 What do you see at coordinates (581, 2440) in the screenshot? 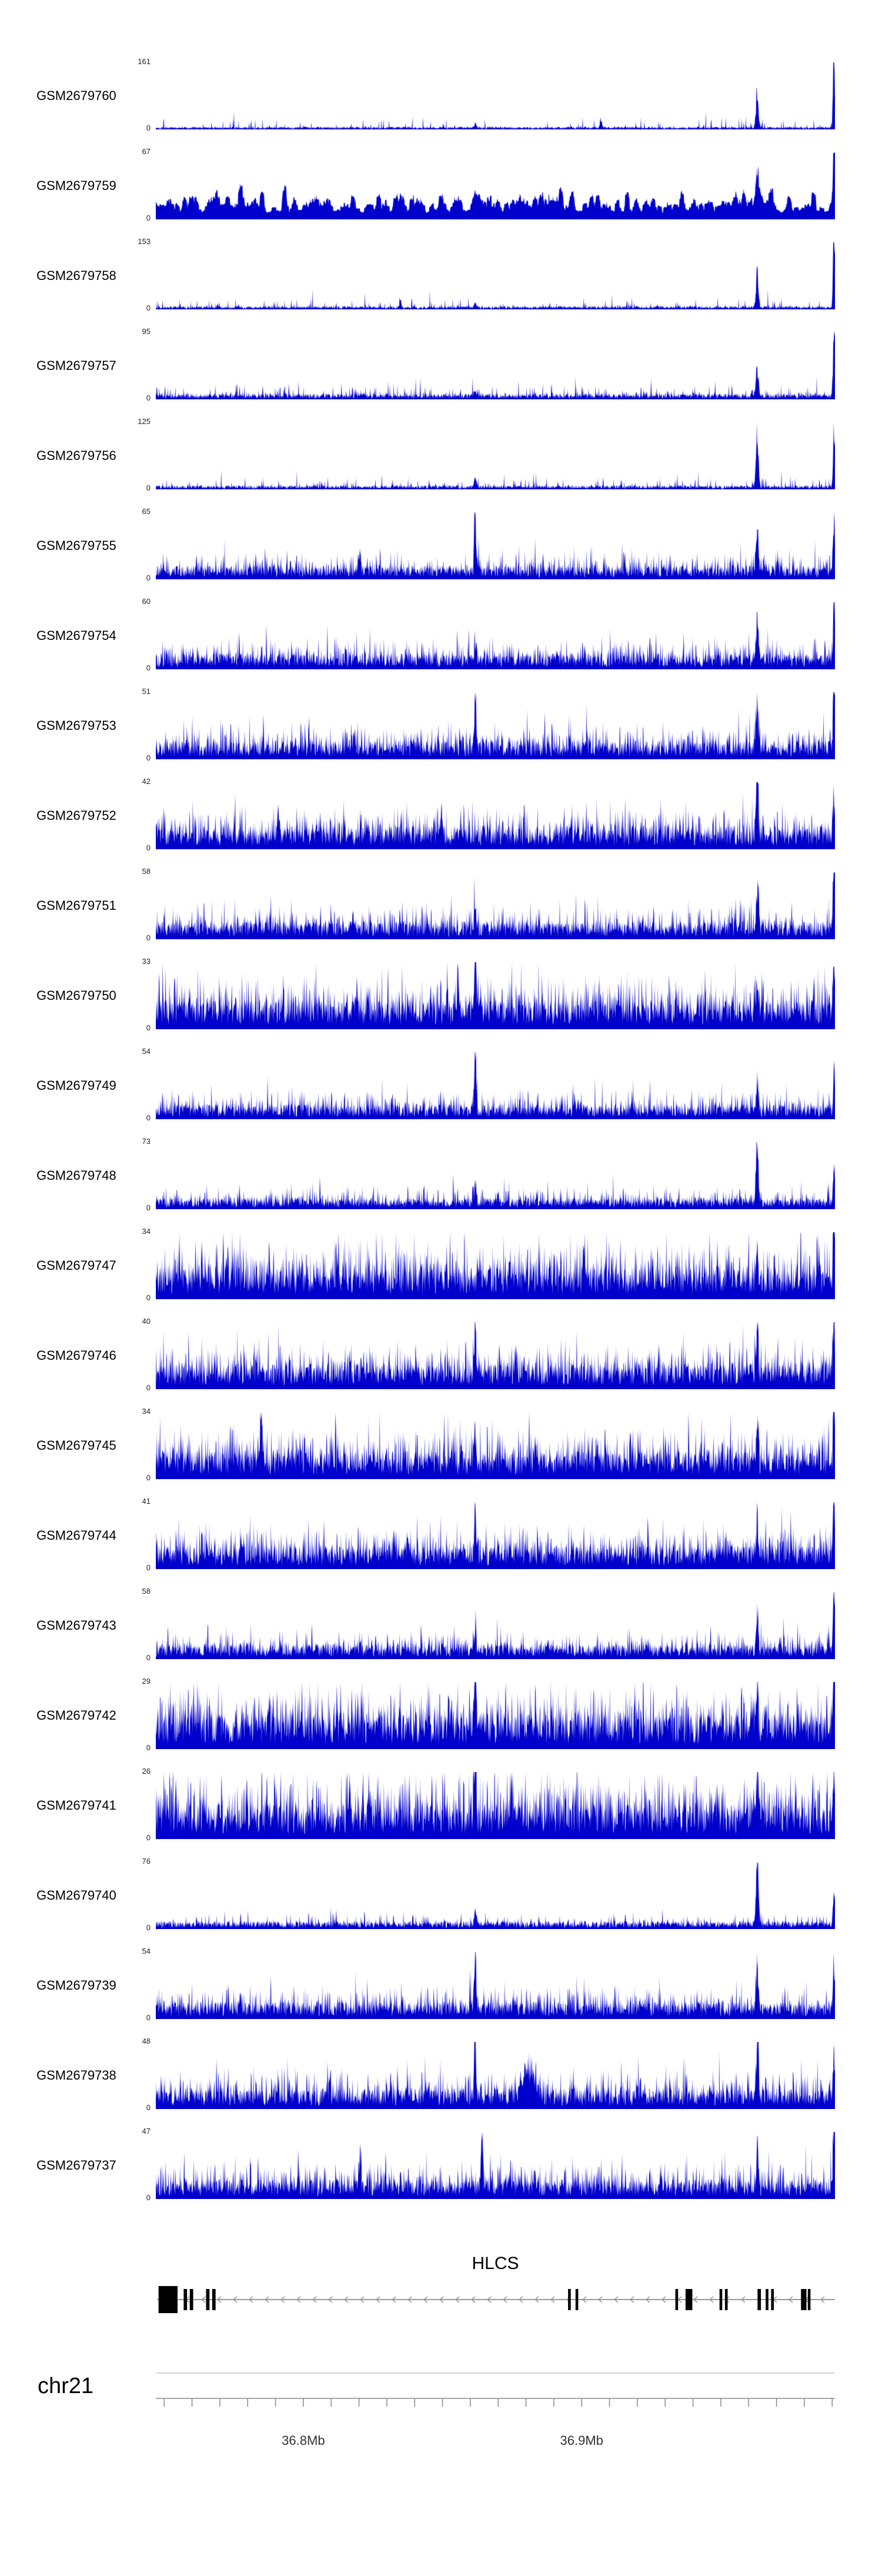
I see `ruler-coordinate-label: 36.9Mb` at bounding box center [581, 2440].